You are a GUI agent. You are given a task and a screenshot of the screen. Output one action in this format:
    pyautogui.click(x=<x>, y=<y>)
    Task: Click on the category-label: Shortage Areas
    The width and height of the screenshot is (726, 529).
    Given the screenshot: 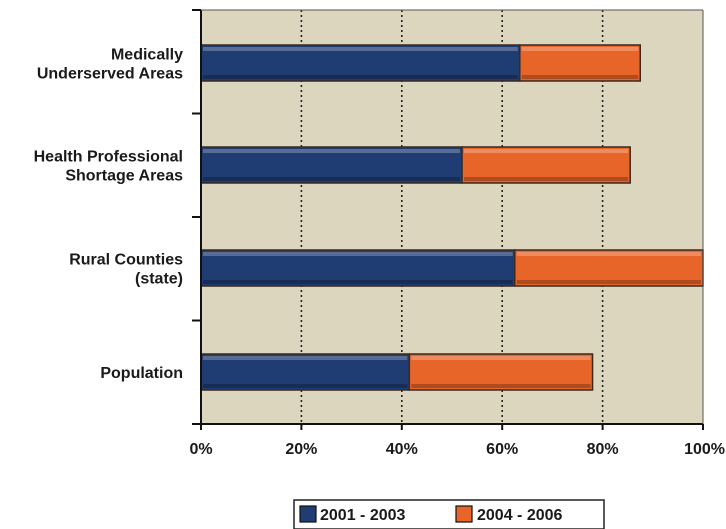 What is the action you would take?
    pyautogui.click(x=124, y=176)
    